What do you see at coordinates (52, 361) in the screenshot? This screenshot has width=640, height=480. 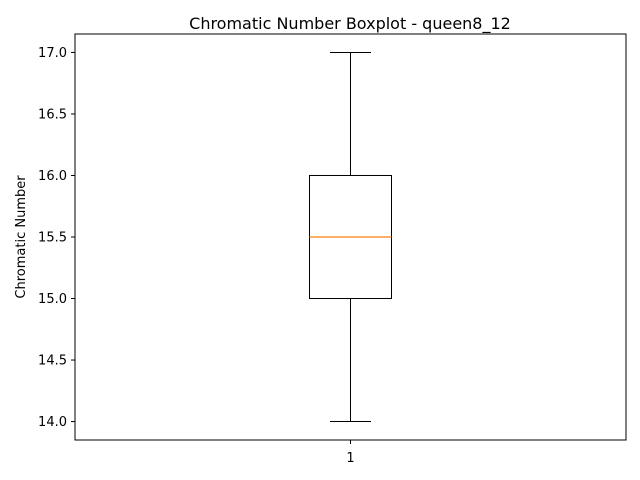 I see `y-tick-label: 14.5` at bounding box center [52, 361].